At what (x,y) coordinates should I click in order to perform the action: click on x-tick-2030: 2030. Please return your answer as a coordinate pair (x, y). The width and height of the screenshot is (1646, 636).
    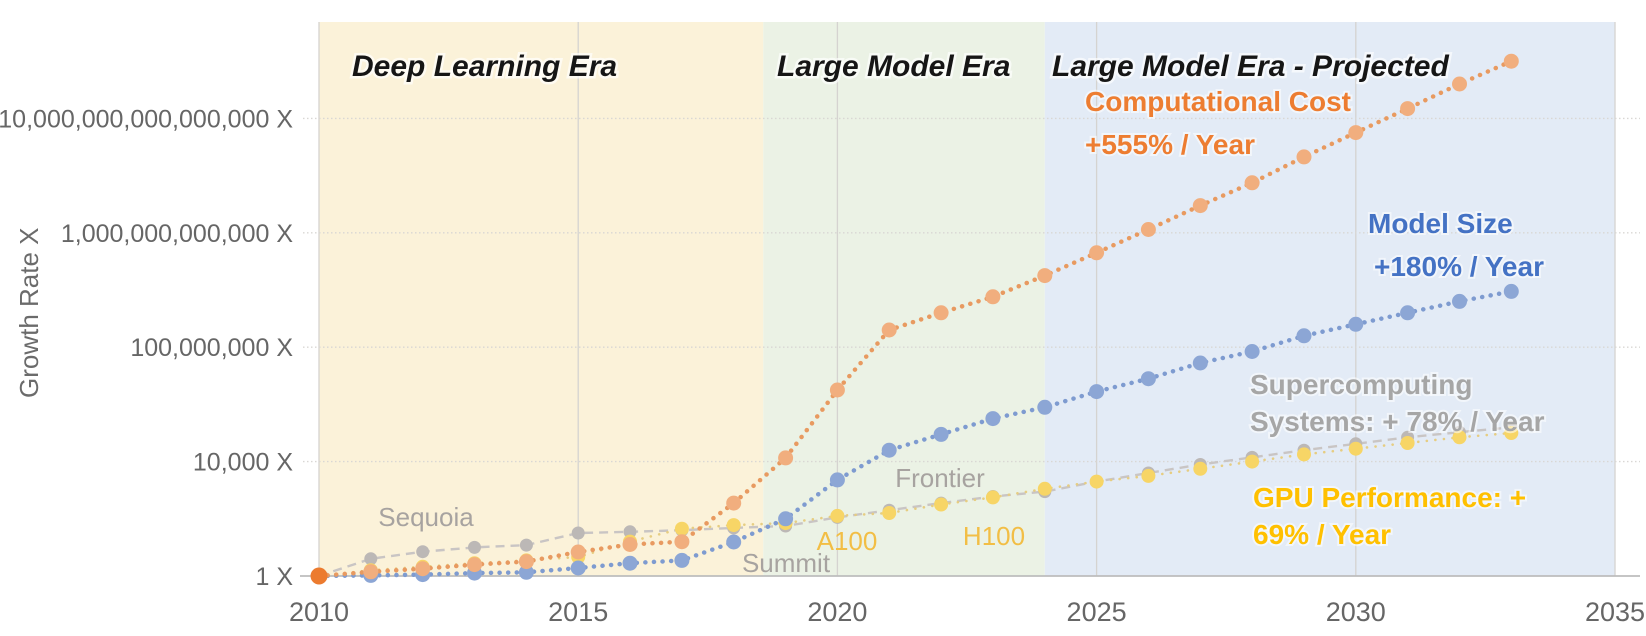
    Looking at the image, I should click on (1356, 612).